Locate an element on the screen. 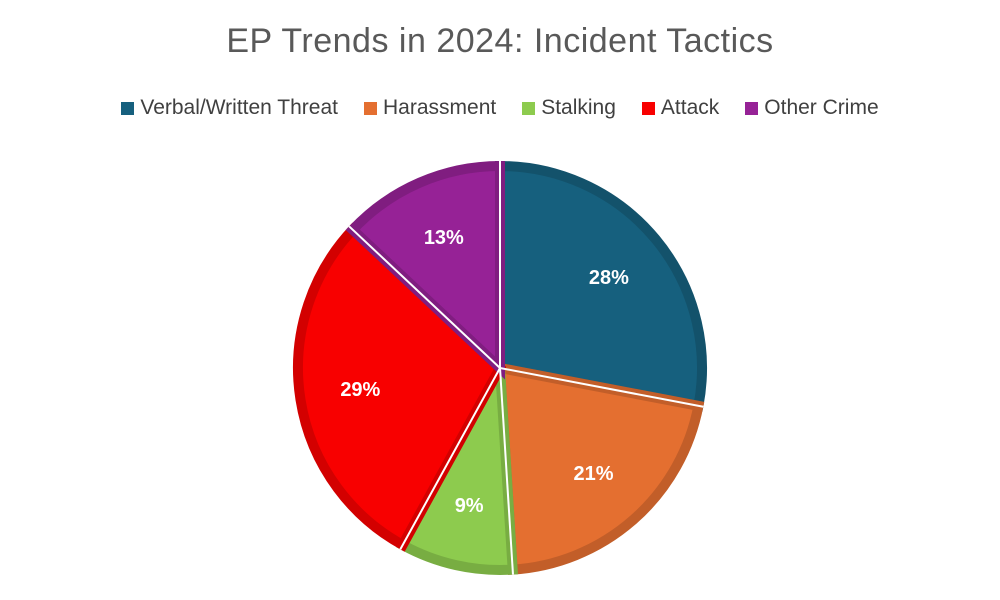  data-label-attack: 29% is located at coordinates (360, 390).